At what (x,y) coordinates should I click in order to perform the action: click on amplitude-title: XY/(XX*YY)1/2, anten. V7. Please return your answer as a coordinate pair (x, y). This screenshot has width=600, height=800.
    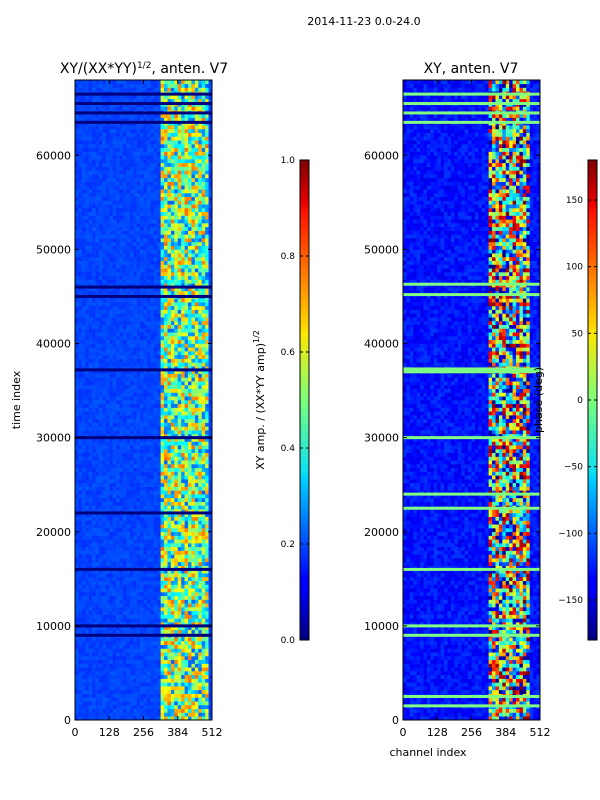
    Looking at the image, I should click on (144, 69).